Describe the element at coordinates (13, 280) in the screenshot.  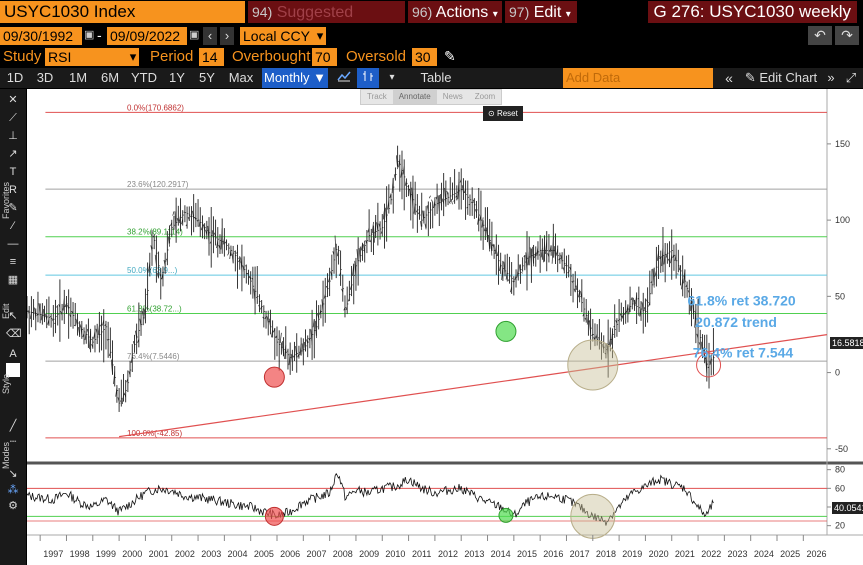
I see `grid-tool-icon: ▦` at that location.